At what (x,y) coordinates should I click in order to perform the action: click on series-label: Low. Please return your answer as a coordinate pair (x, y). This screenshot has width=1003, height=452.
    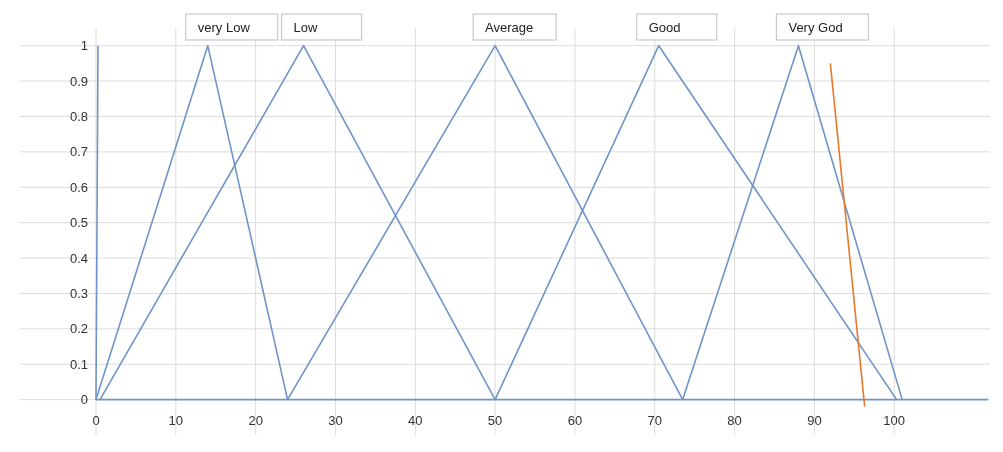
    Looking at the image, I should click on (305, 27).